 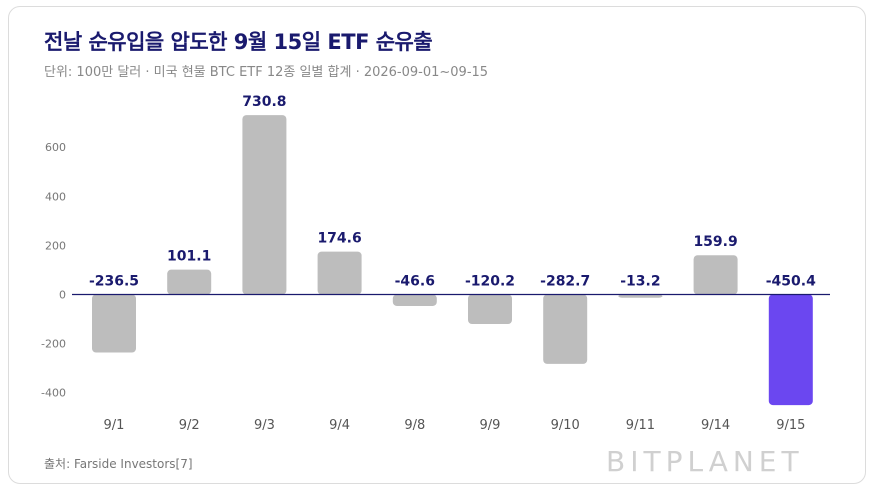 I want to click on x-tick-label: 9/4, so click(x=339, y=425).